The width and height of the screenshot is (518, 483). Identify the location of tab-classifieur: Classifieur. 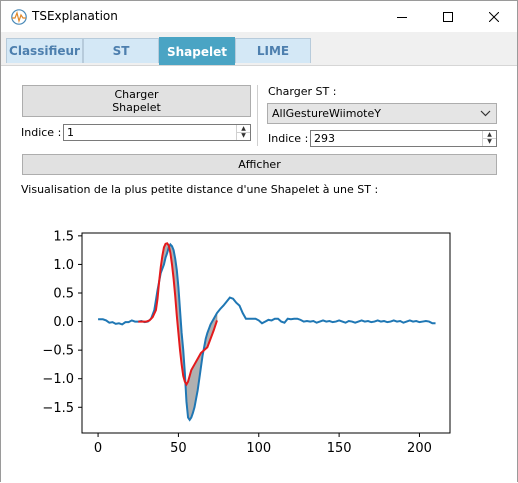
(44, 50).